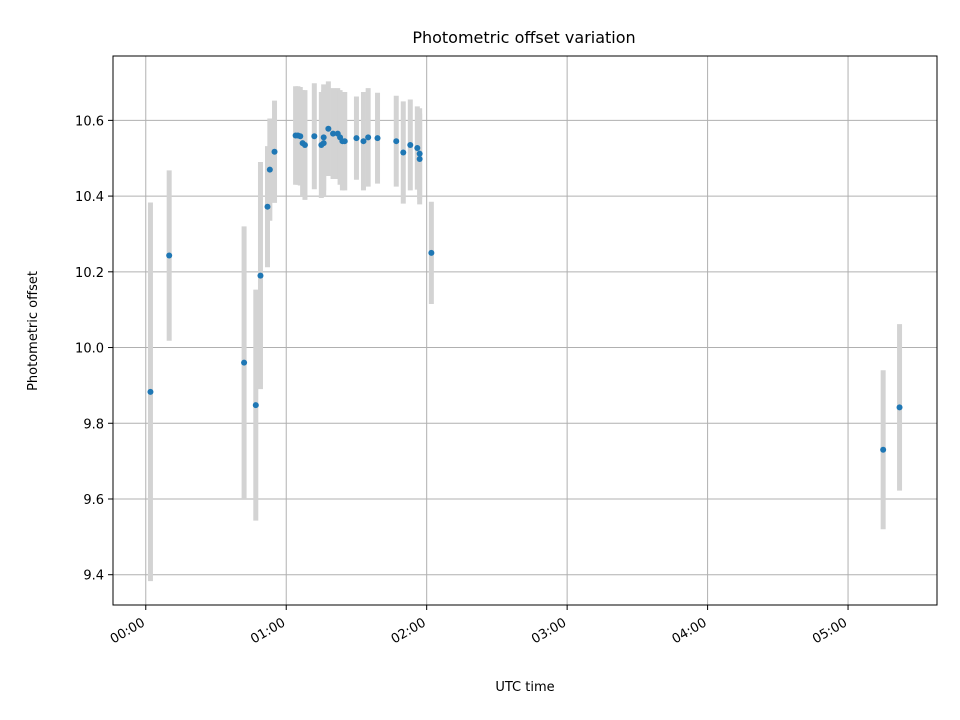  I want to click on y-tick-label: 10.6, so click(89, 121).